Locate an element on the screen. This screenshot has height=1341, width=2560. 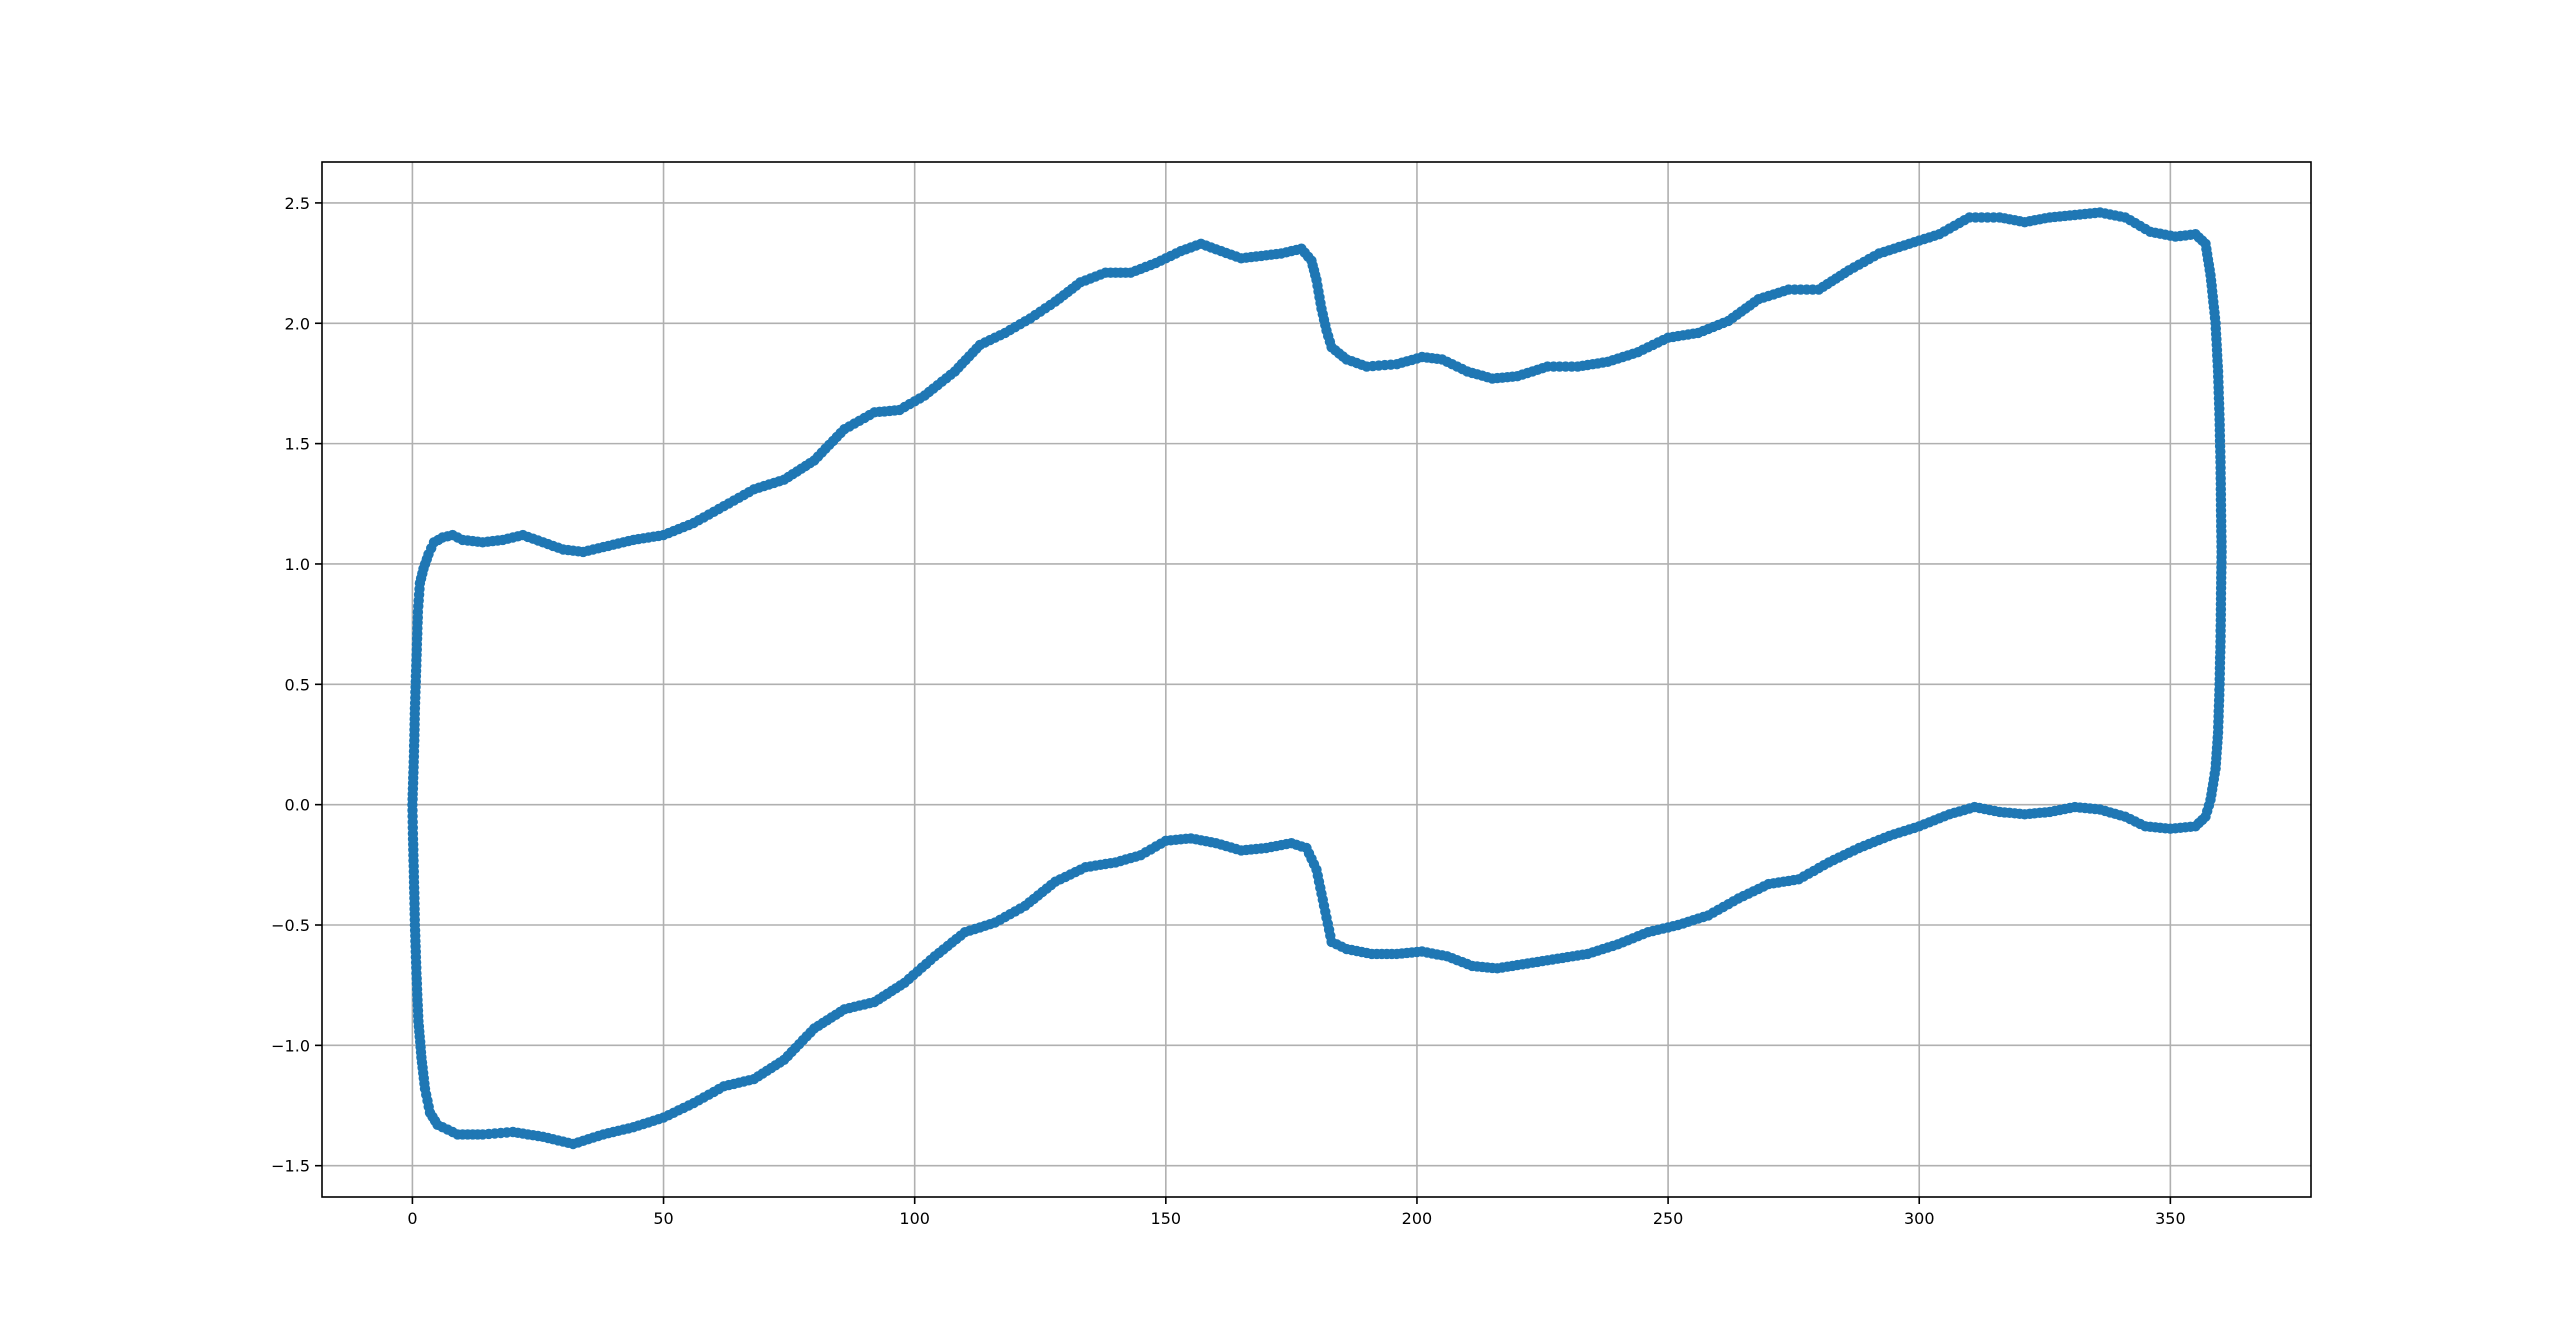
y-tick-label: 2.5 is located at coordinates (297, 203).